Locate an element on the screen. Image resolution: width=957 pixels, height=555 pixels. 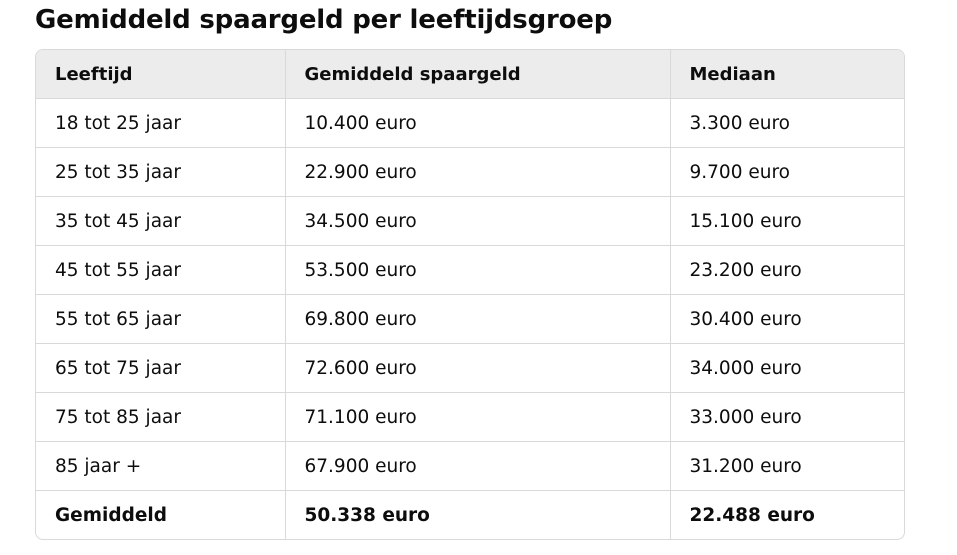
average-cell: 71.100 euro is located at coordinates (478, 417).